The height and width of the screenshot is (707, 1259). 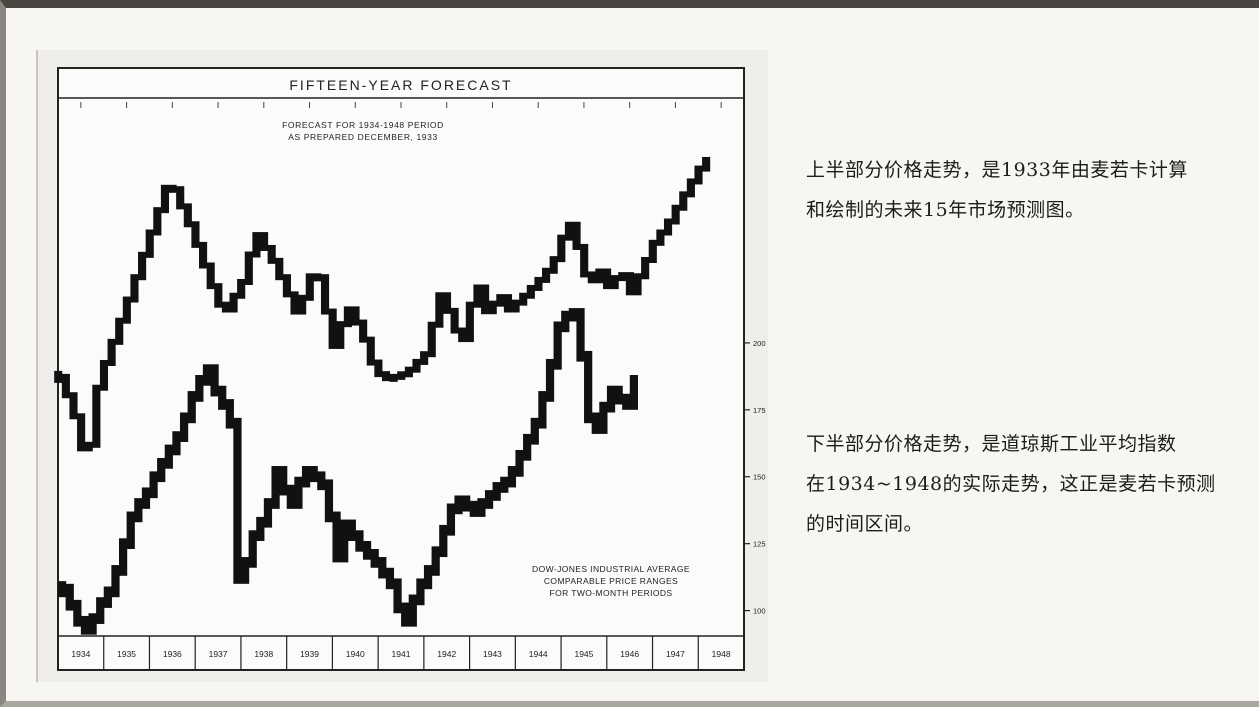 I want to click on caption-bottom-line-1: 下半部分价格走势，是道琼斯工业平均指数, so click(x=991, y=444).